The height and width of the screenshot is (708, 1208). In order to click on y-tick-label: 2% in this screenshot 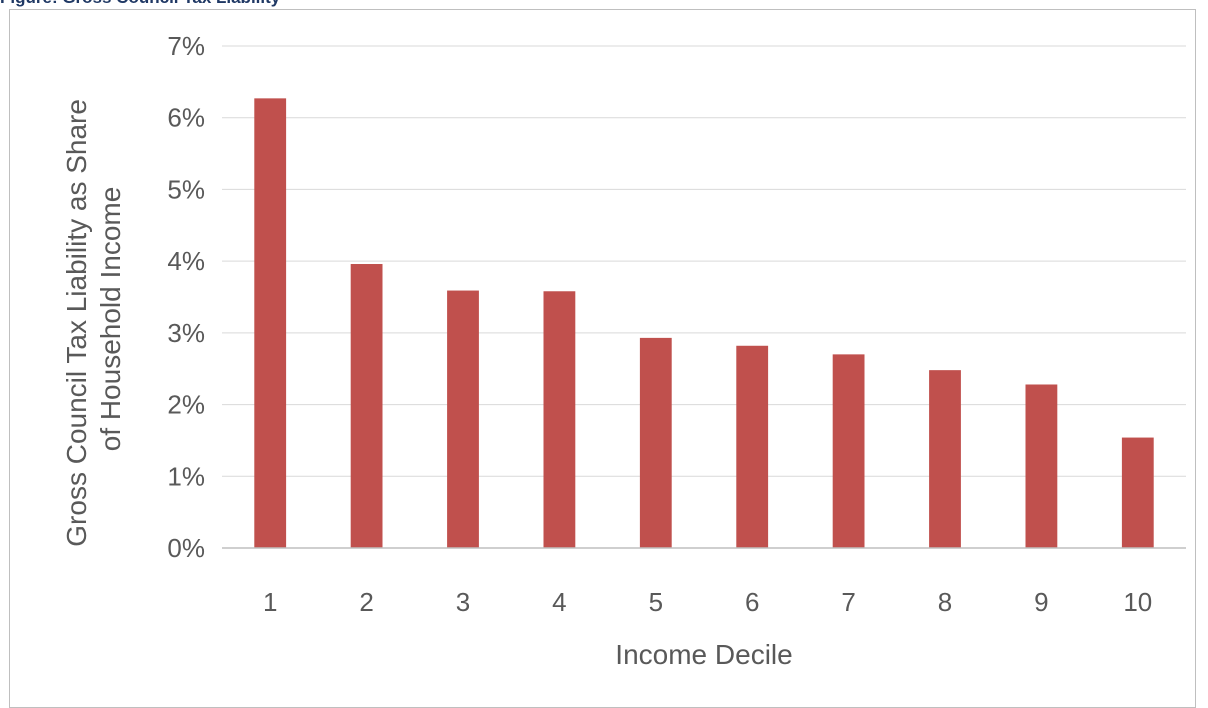, I will do `click(186, 405)`.